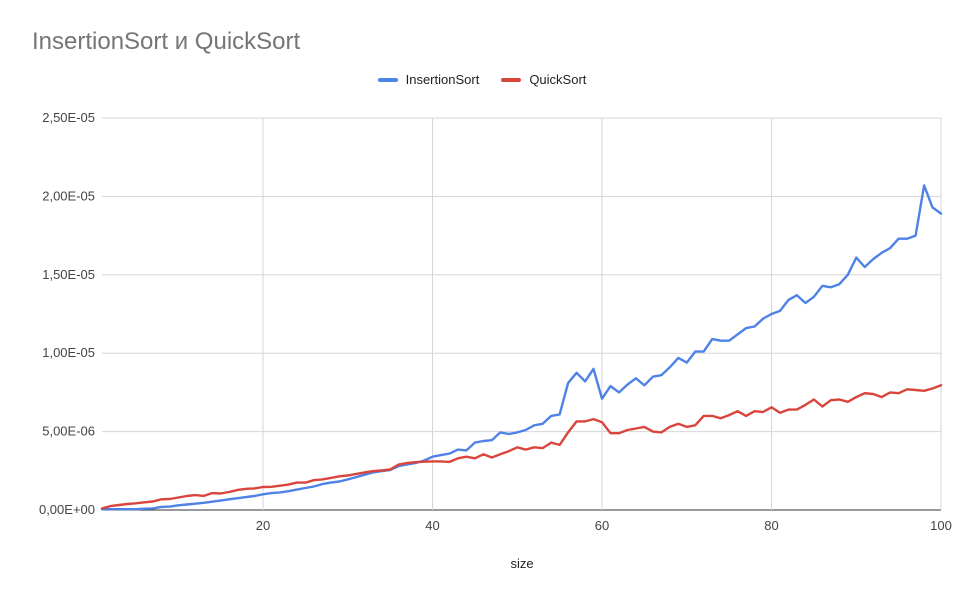 The width and height of the screenshot is (964, 597). What do you see at coordinates (68, 117) in the screenshot?
I see `y-tick-label: 2,50E-05` at bounding box center [68, 117].